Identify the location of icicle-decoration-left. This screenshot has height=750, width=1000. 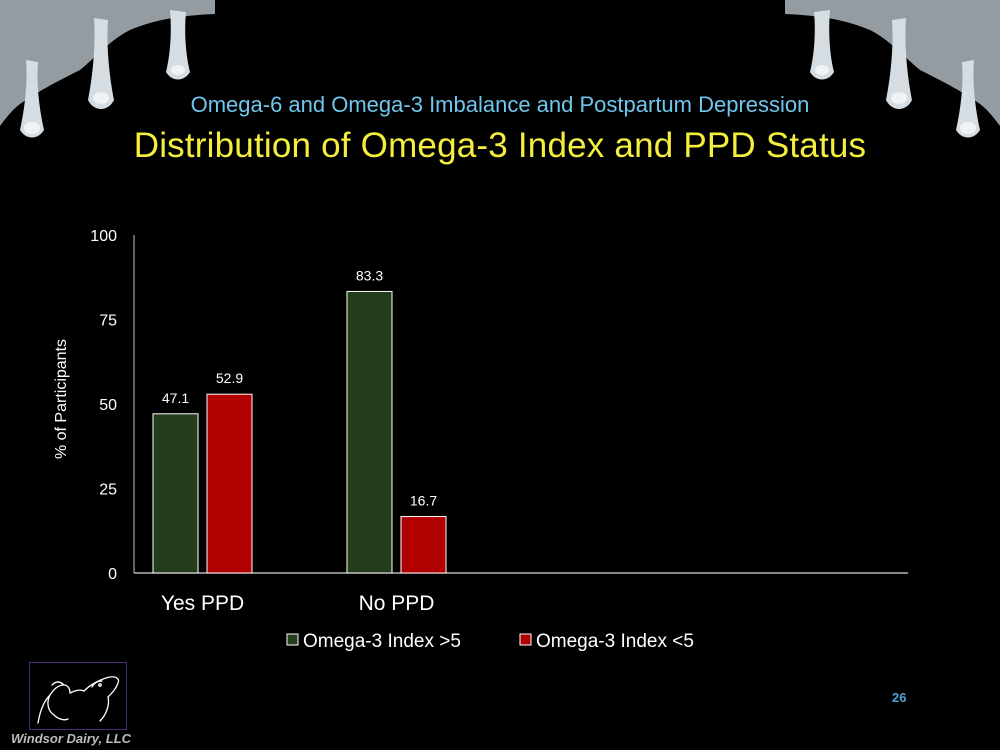
(107, 69).